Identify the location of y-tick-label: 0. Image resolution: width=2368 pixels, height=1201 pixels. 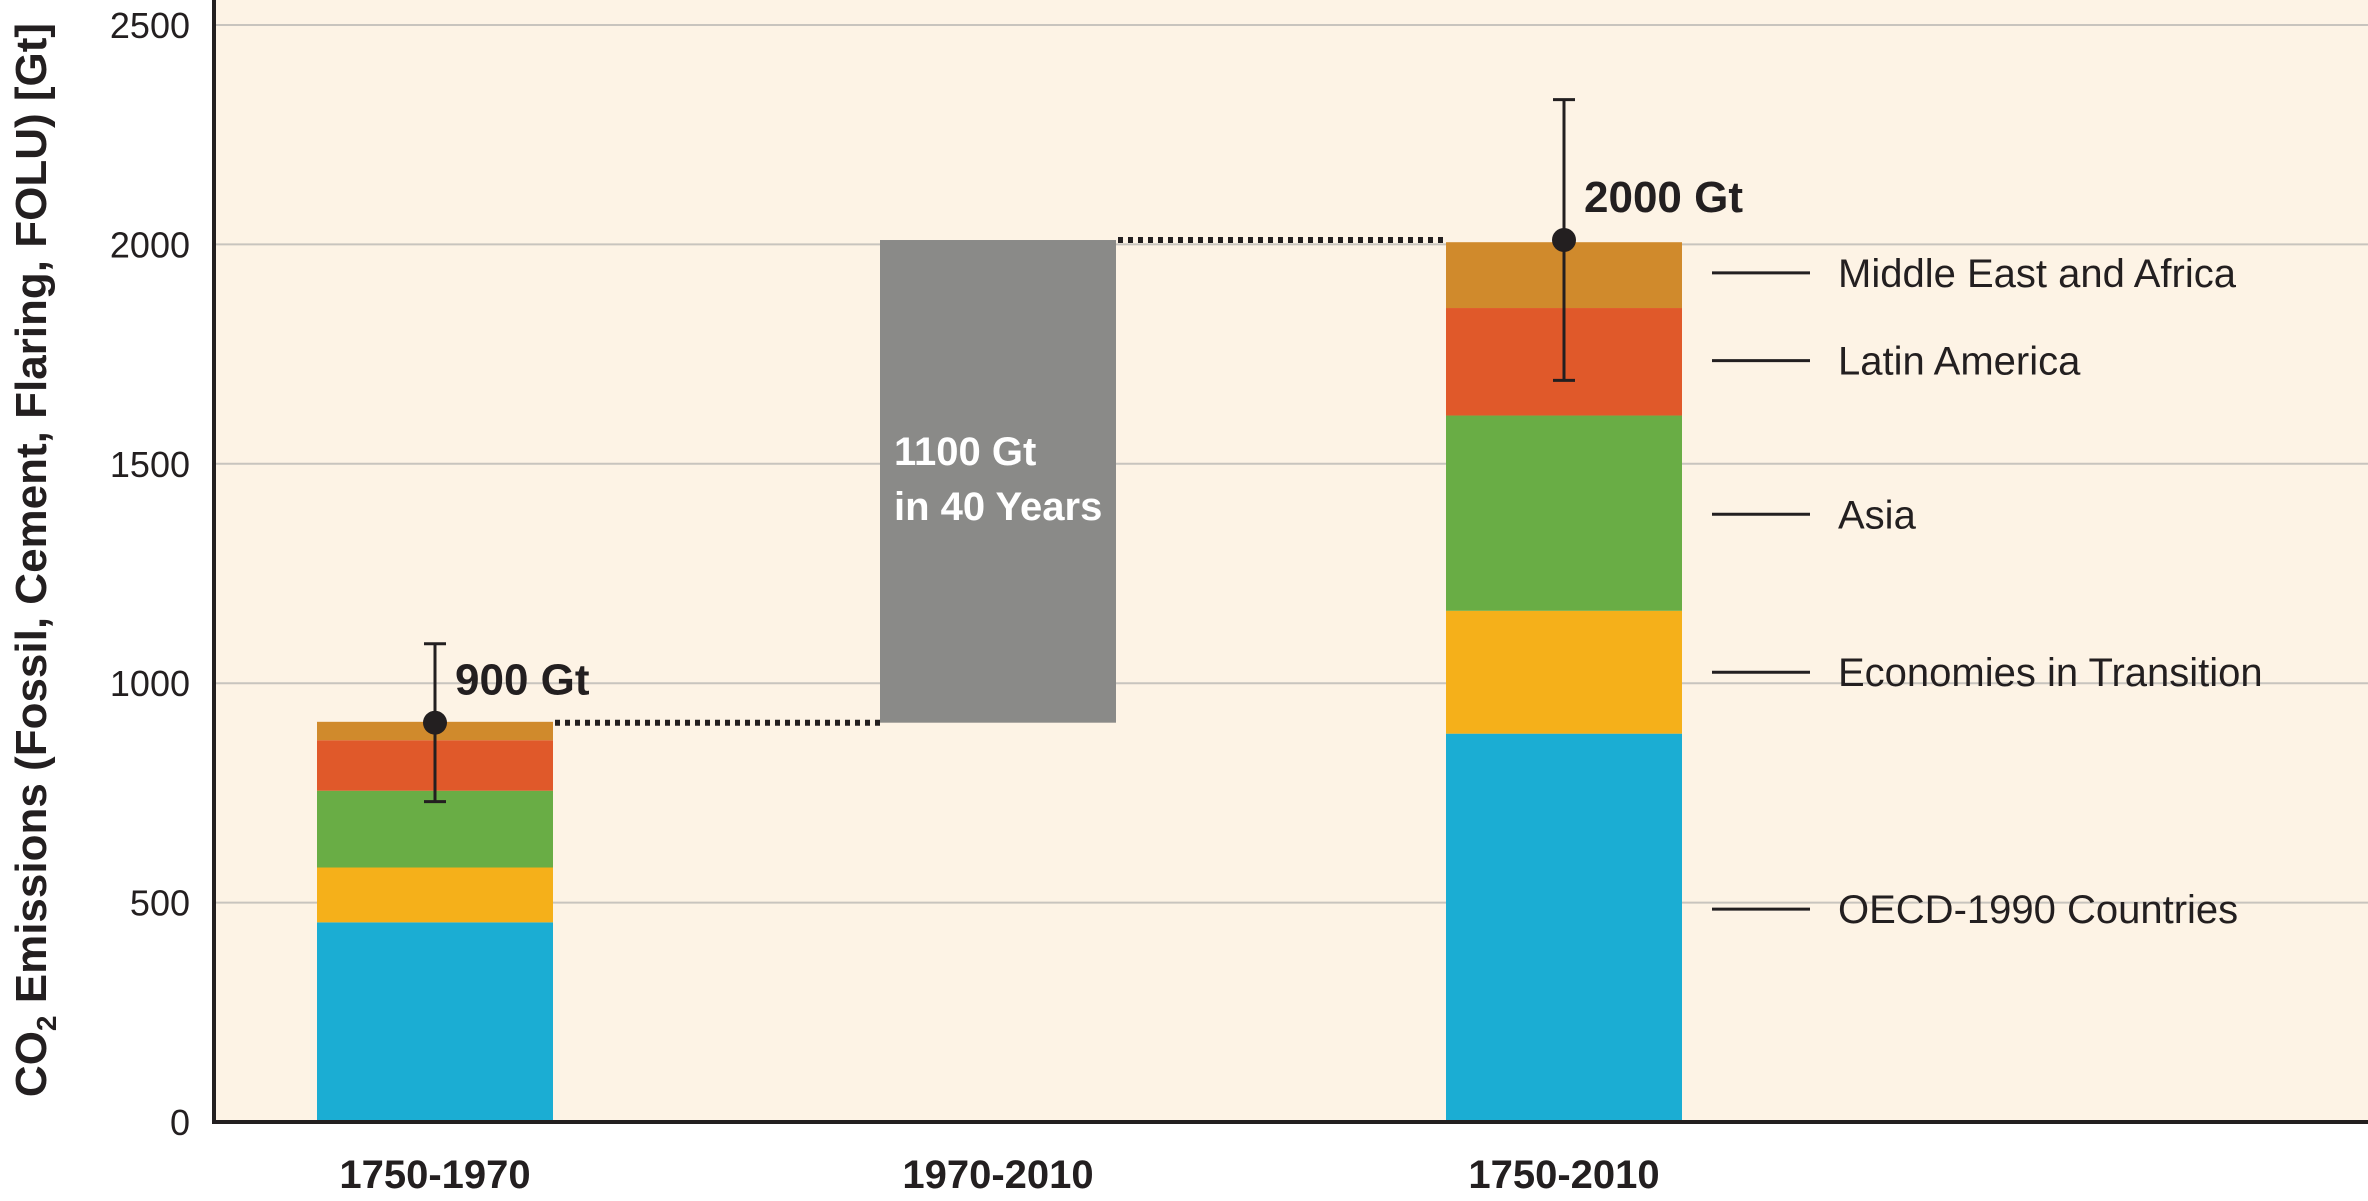
(180, 1122).